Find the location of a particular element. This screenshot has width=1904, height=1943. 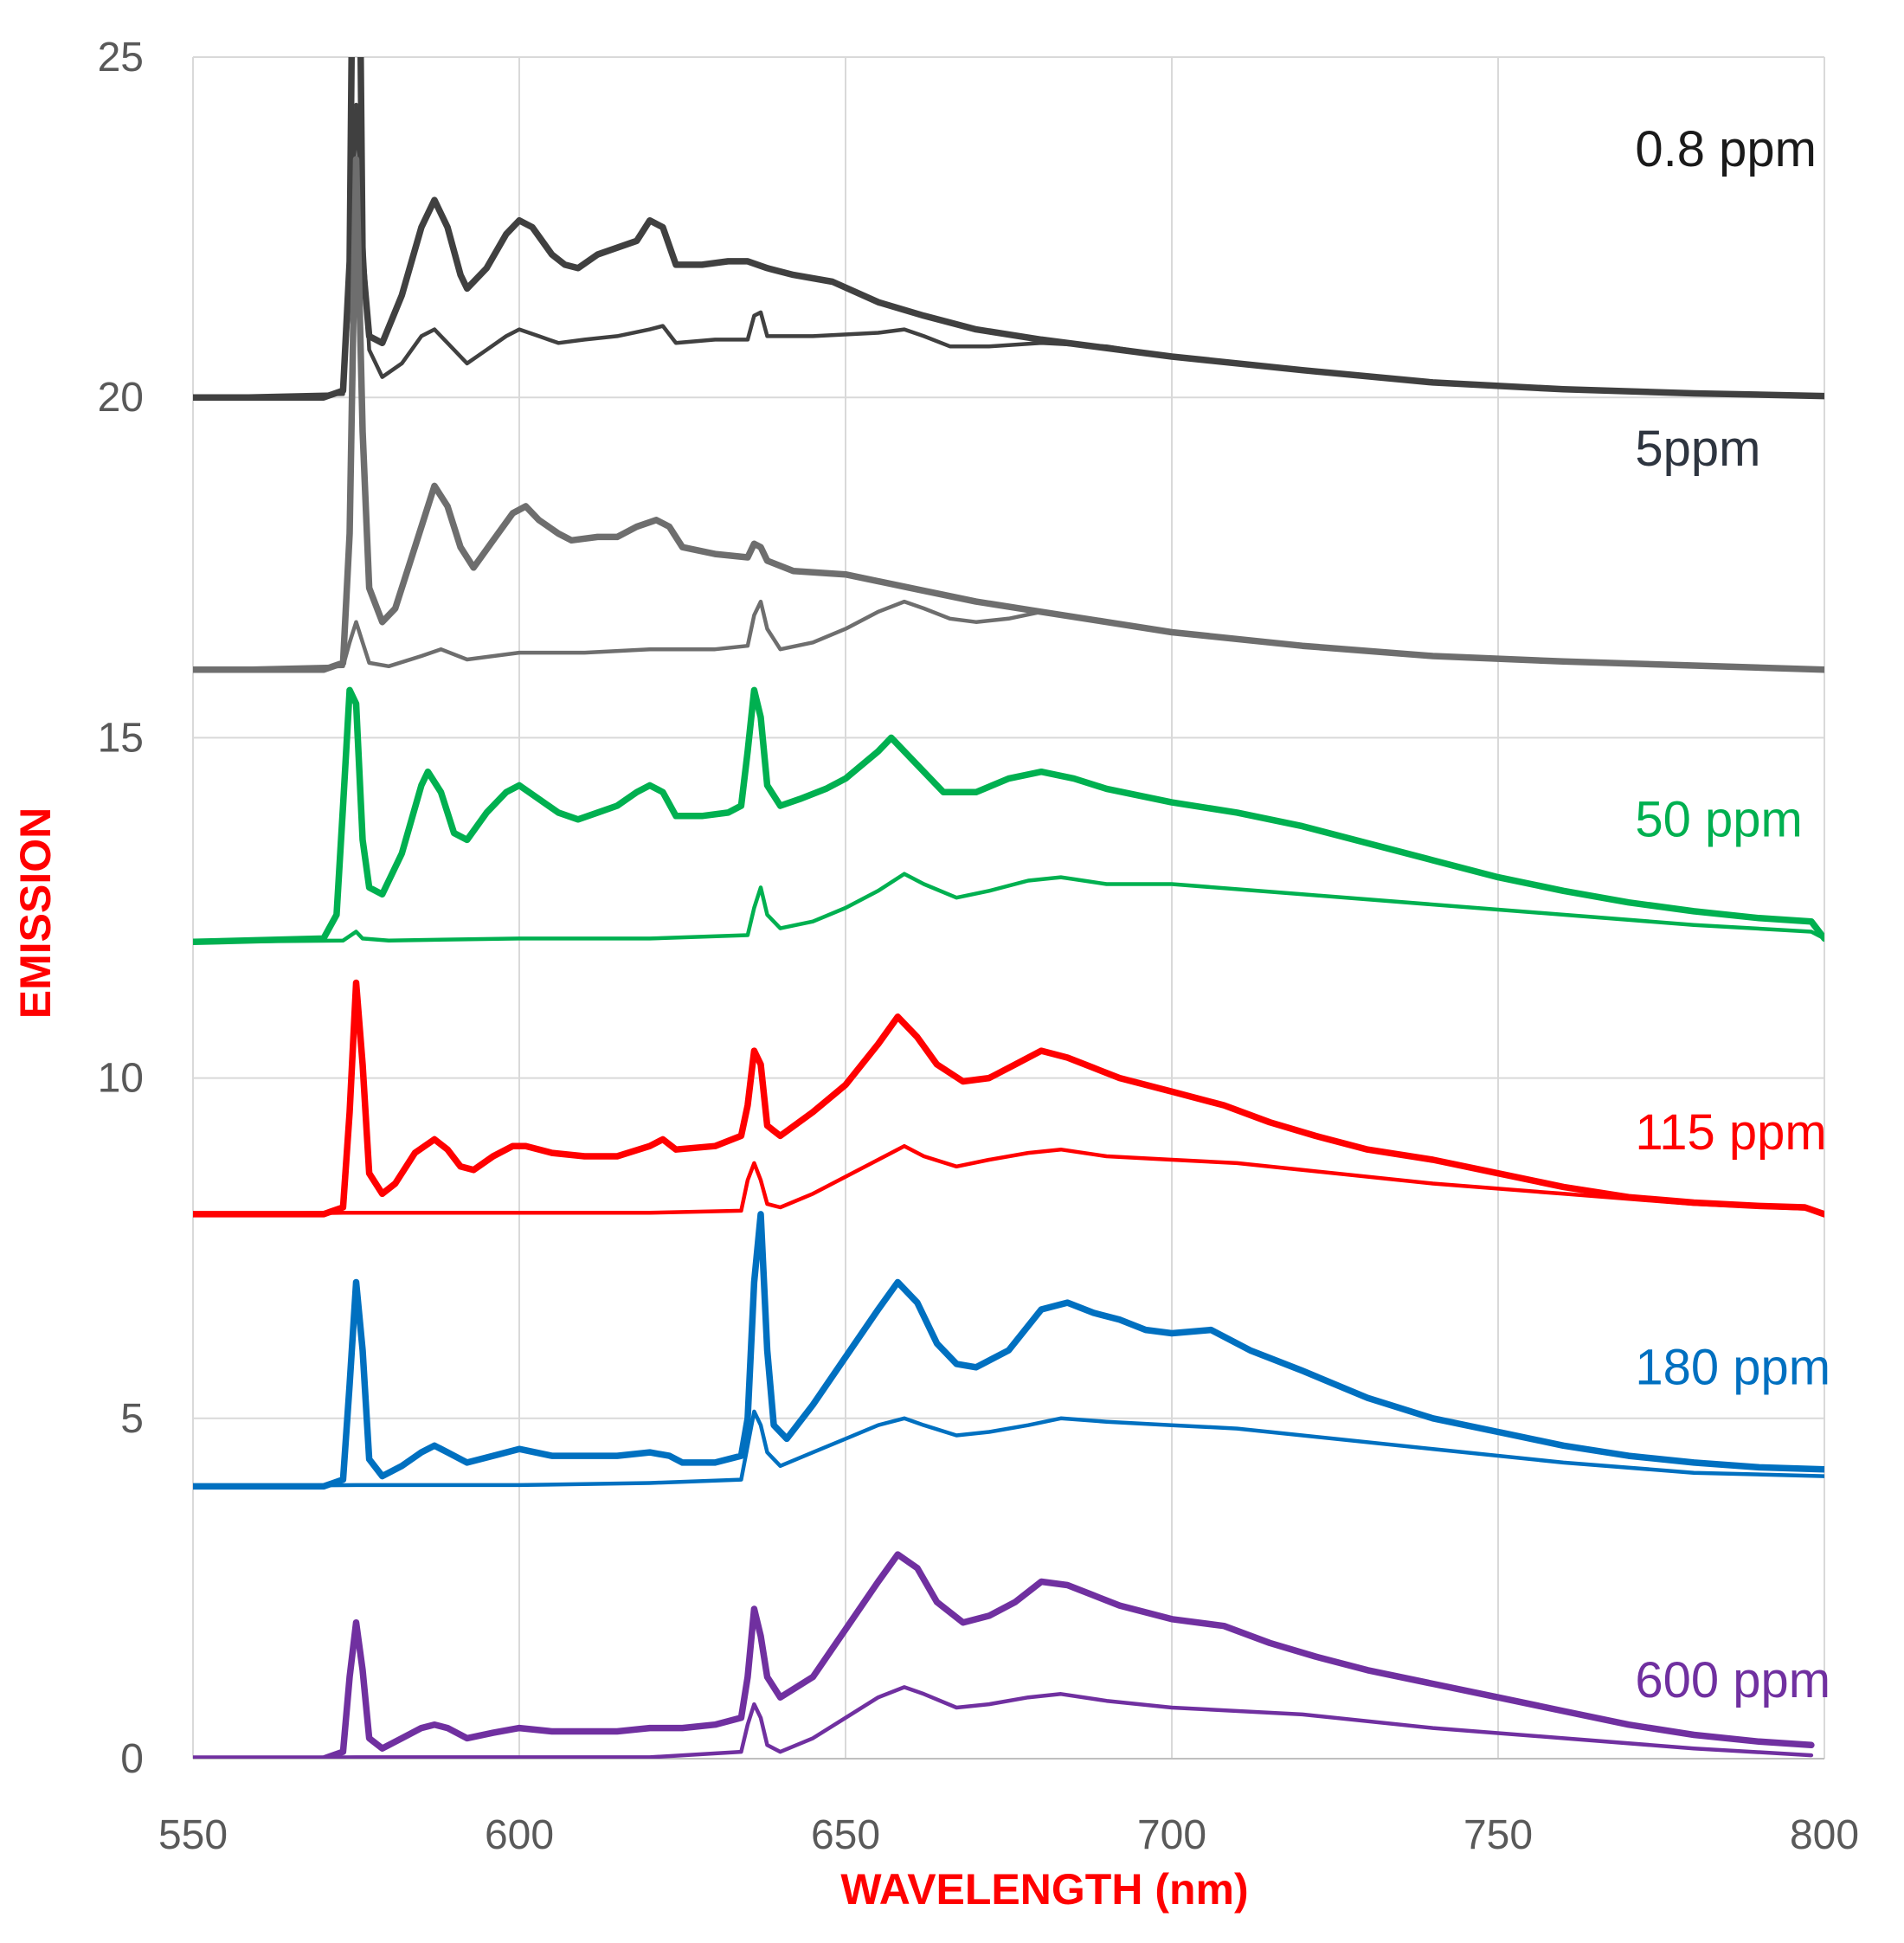

series-label-600-ppm: 600 ppm is located at coordinates (1732, 1680).